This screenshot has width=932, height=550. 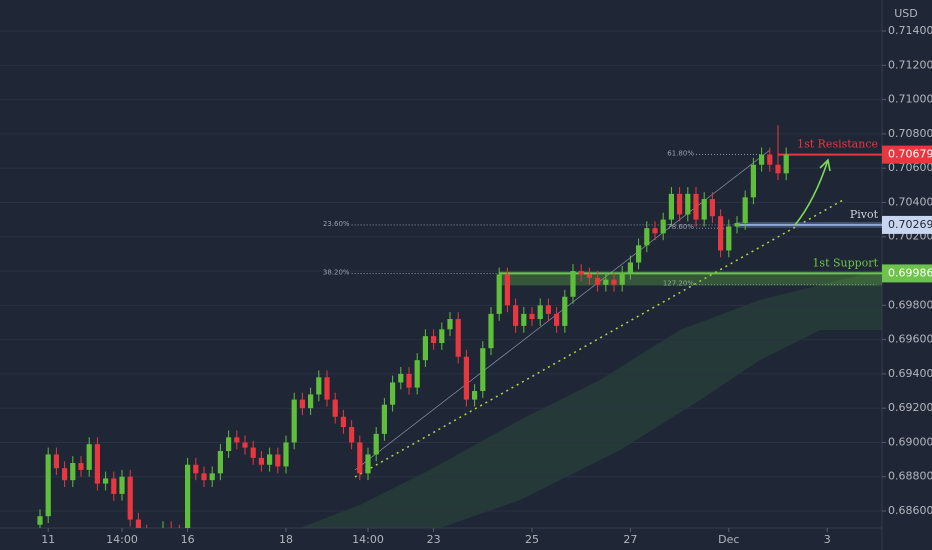 What do you see at coordinates (910, 30) in the screenshot?
I see `y-tick-label: 0.71400` at bounding box center [910, 30].